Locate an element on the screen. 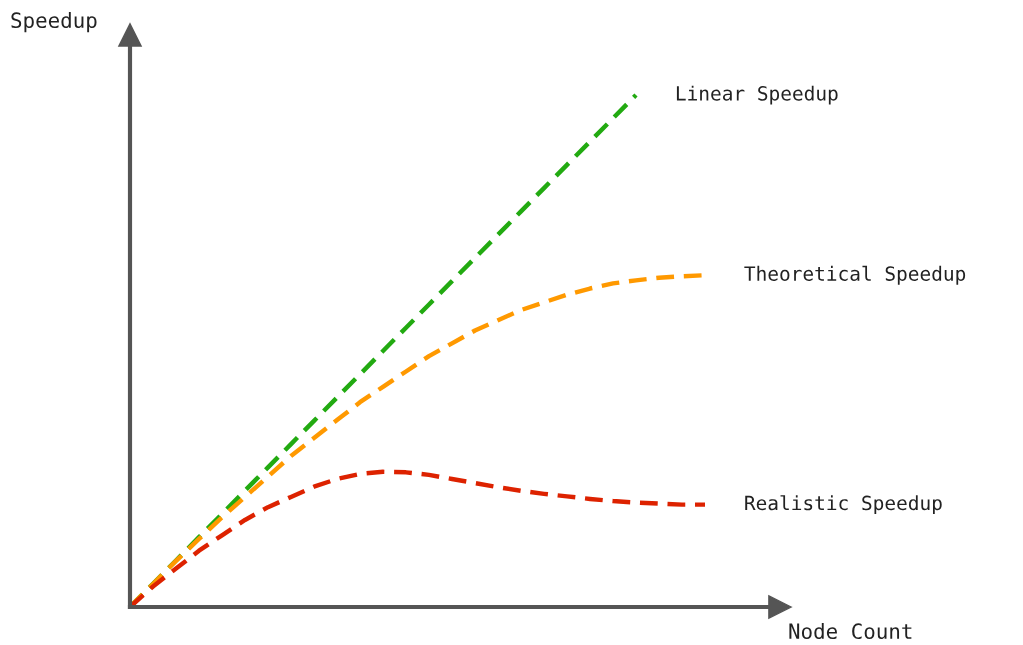 The width and height of the screenshot is (1023, 645). text: Theoretical Speedup is located at coordinates (855, 275).